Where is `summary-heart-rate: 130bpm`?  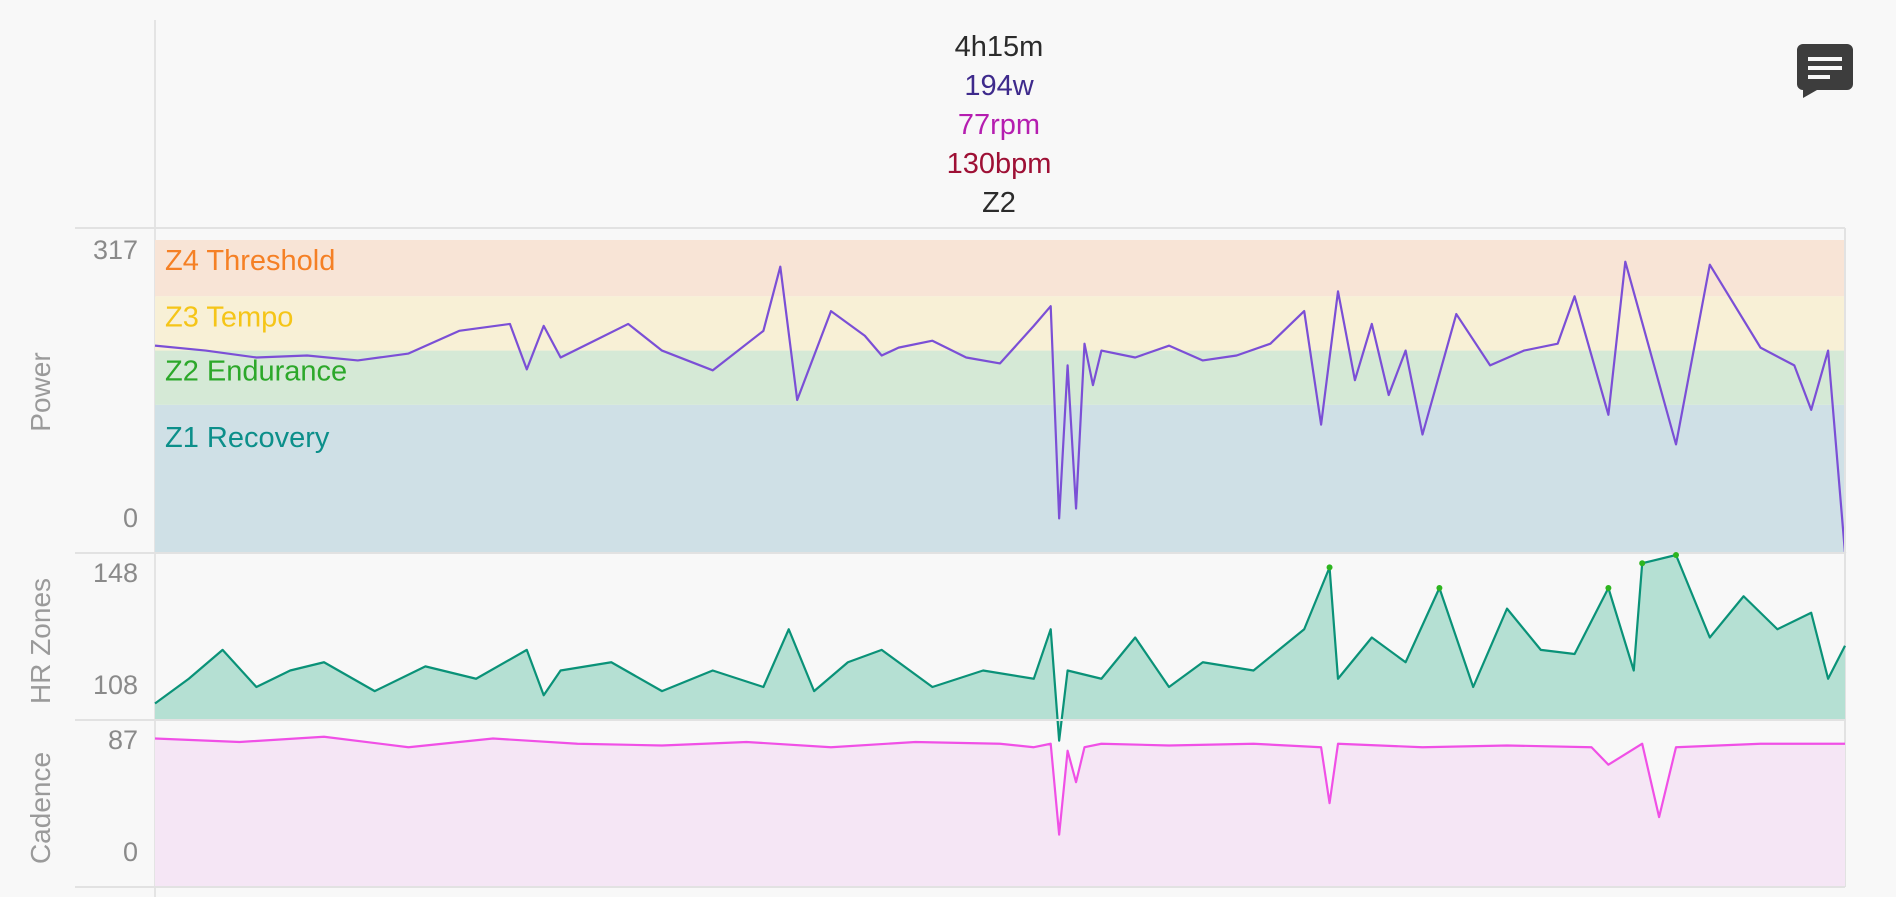
summary-heart-rate: 130bpm is located at coordinates (999, 164).